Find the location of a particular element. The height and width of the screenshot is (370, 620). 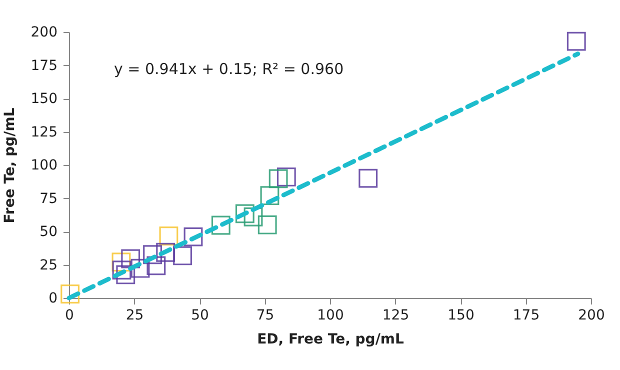

y-tick-label: 125 is located at coordinates (44, 132).